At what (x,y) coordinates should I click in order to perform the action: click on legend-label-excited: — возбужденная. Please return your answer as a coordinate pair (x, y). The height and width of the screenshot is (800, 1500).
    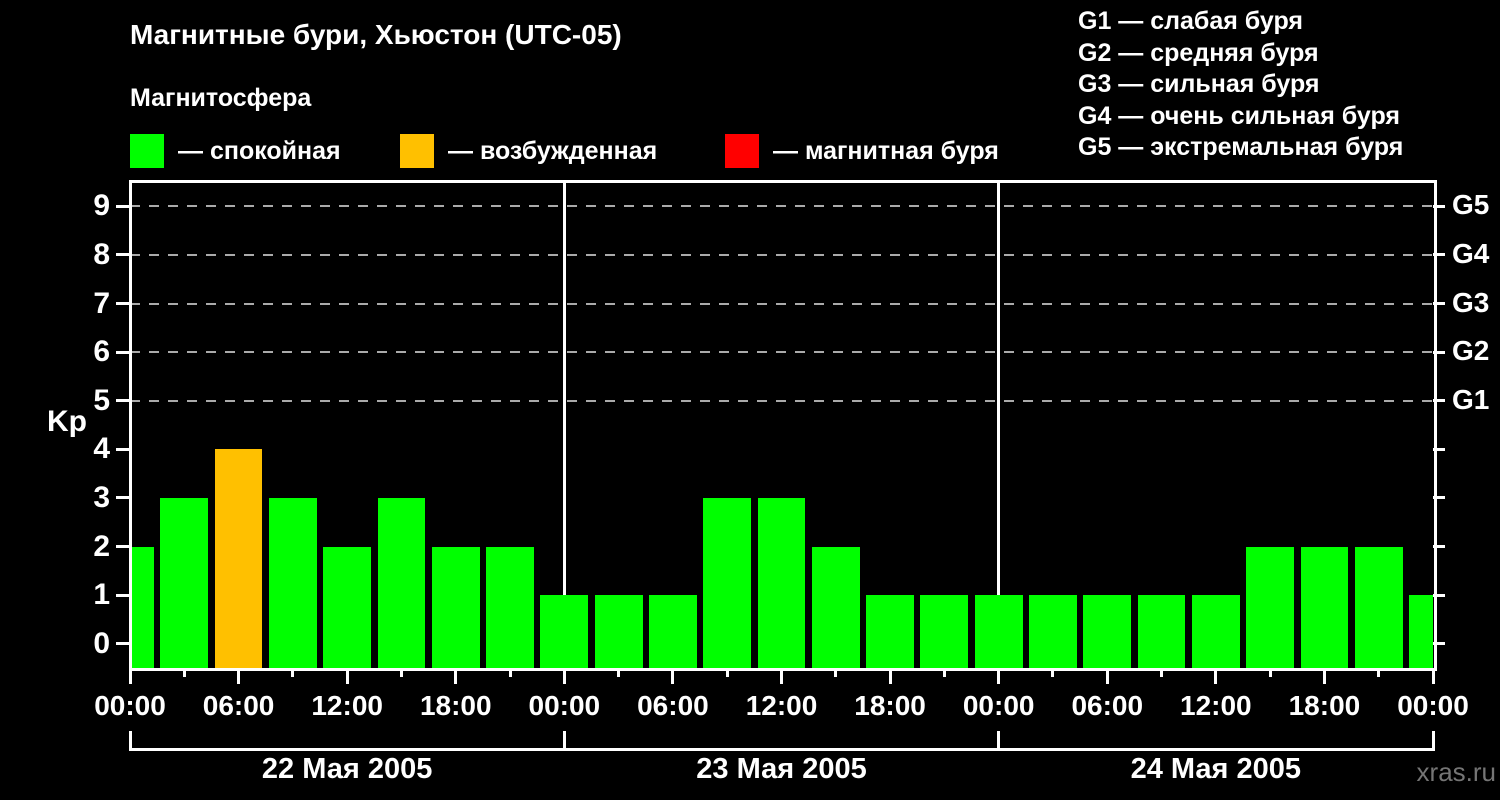
    Looking at the image, I should click on (553, 150).